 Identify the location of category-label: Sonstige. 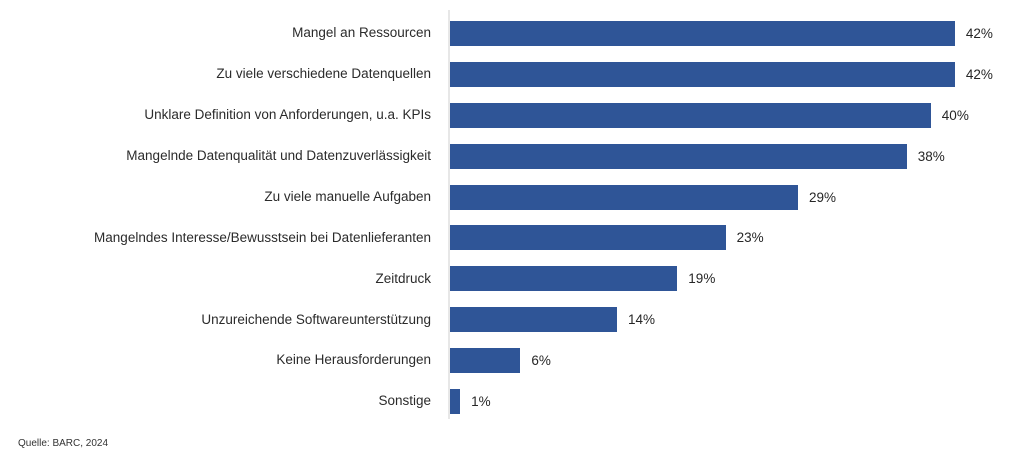
(404, 401).